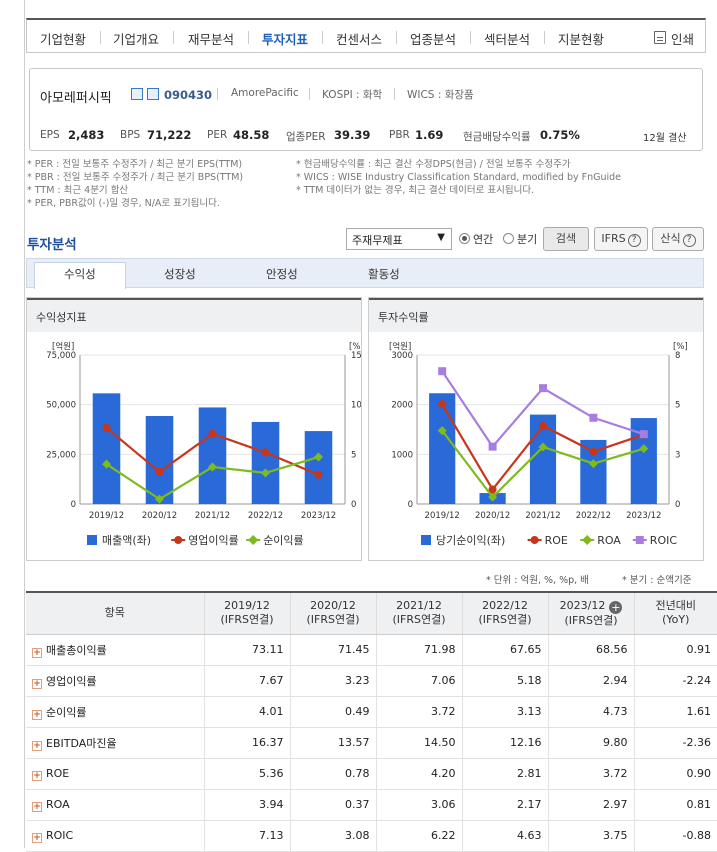  I want to click on value-cell: 0.37, so click(332, 805).